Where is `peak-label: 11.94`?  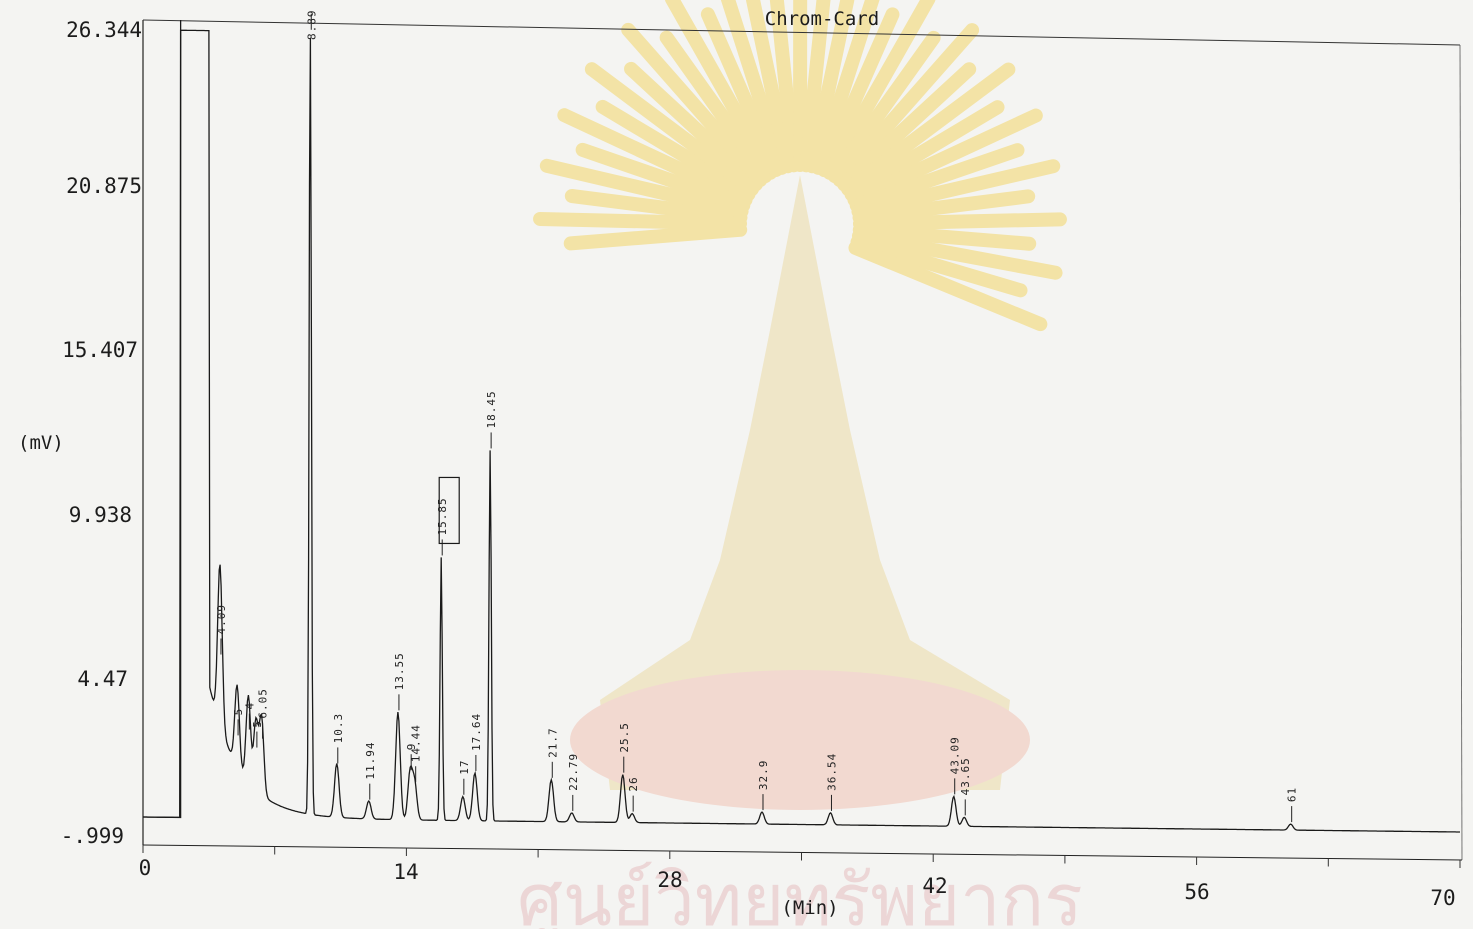
peak-label: 11.94 is located at coordinates (370, 761).